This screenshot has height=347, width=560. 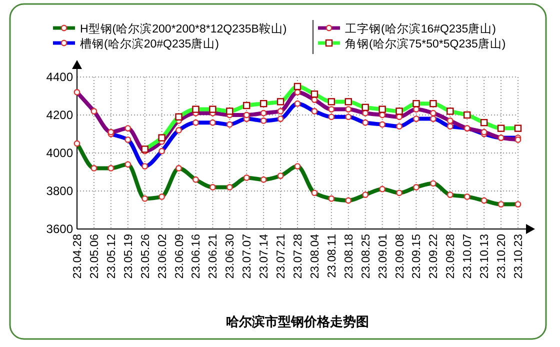 I want to click on x-tick-label: 23.05.26, so click(x=146, y=256).